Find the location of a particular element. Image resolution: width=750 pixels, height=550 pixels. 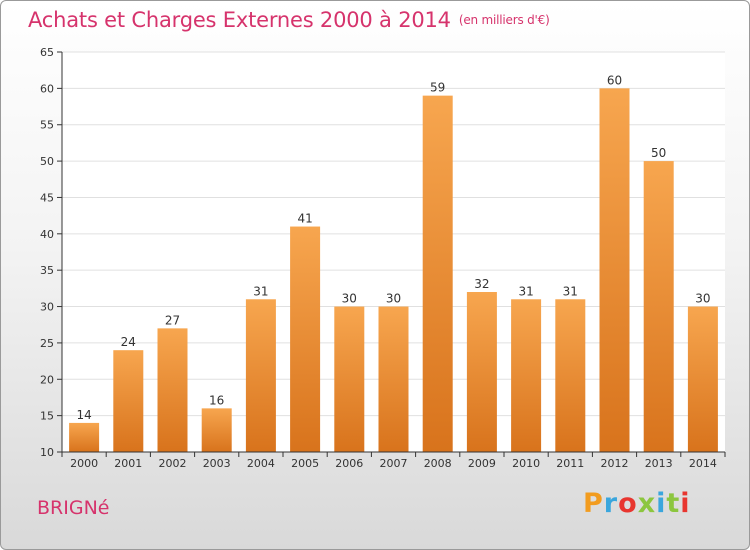

data-label-2014: 30 is located at coordinates (702, 299).